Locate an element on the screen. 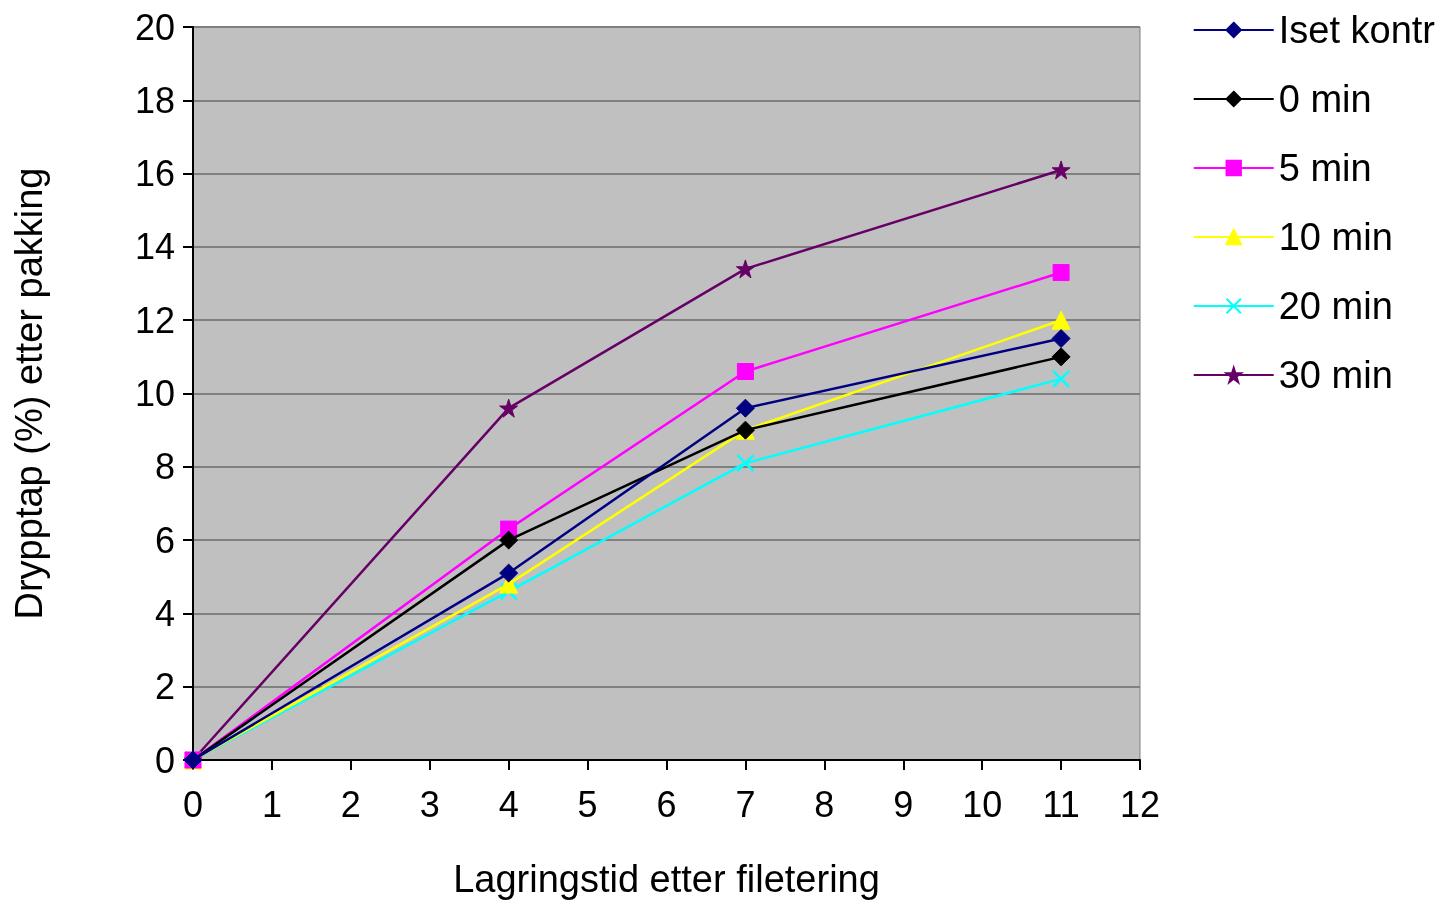  x-tick-label: 3 is located at coordinates (429, 804).